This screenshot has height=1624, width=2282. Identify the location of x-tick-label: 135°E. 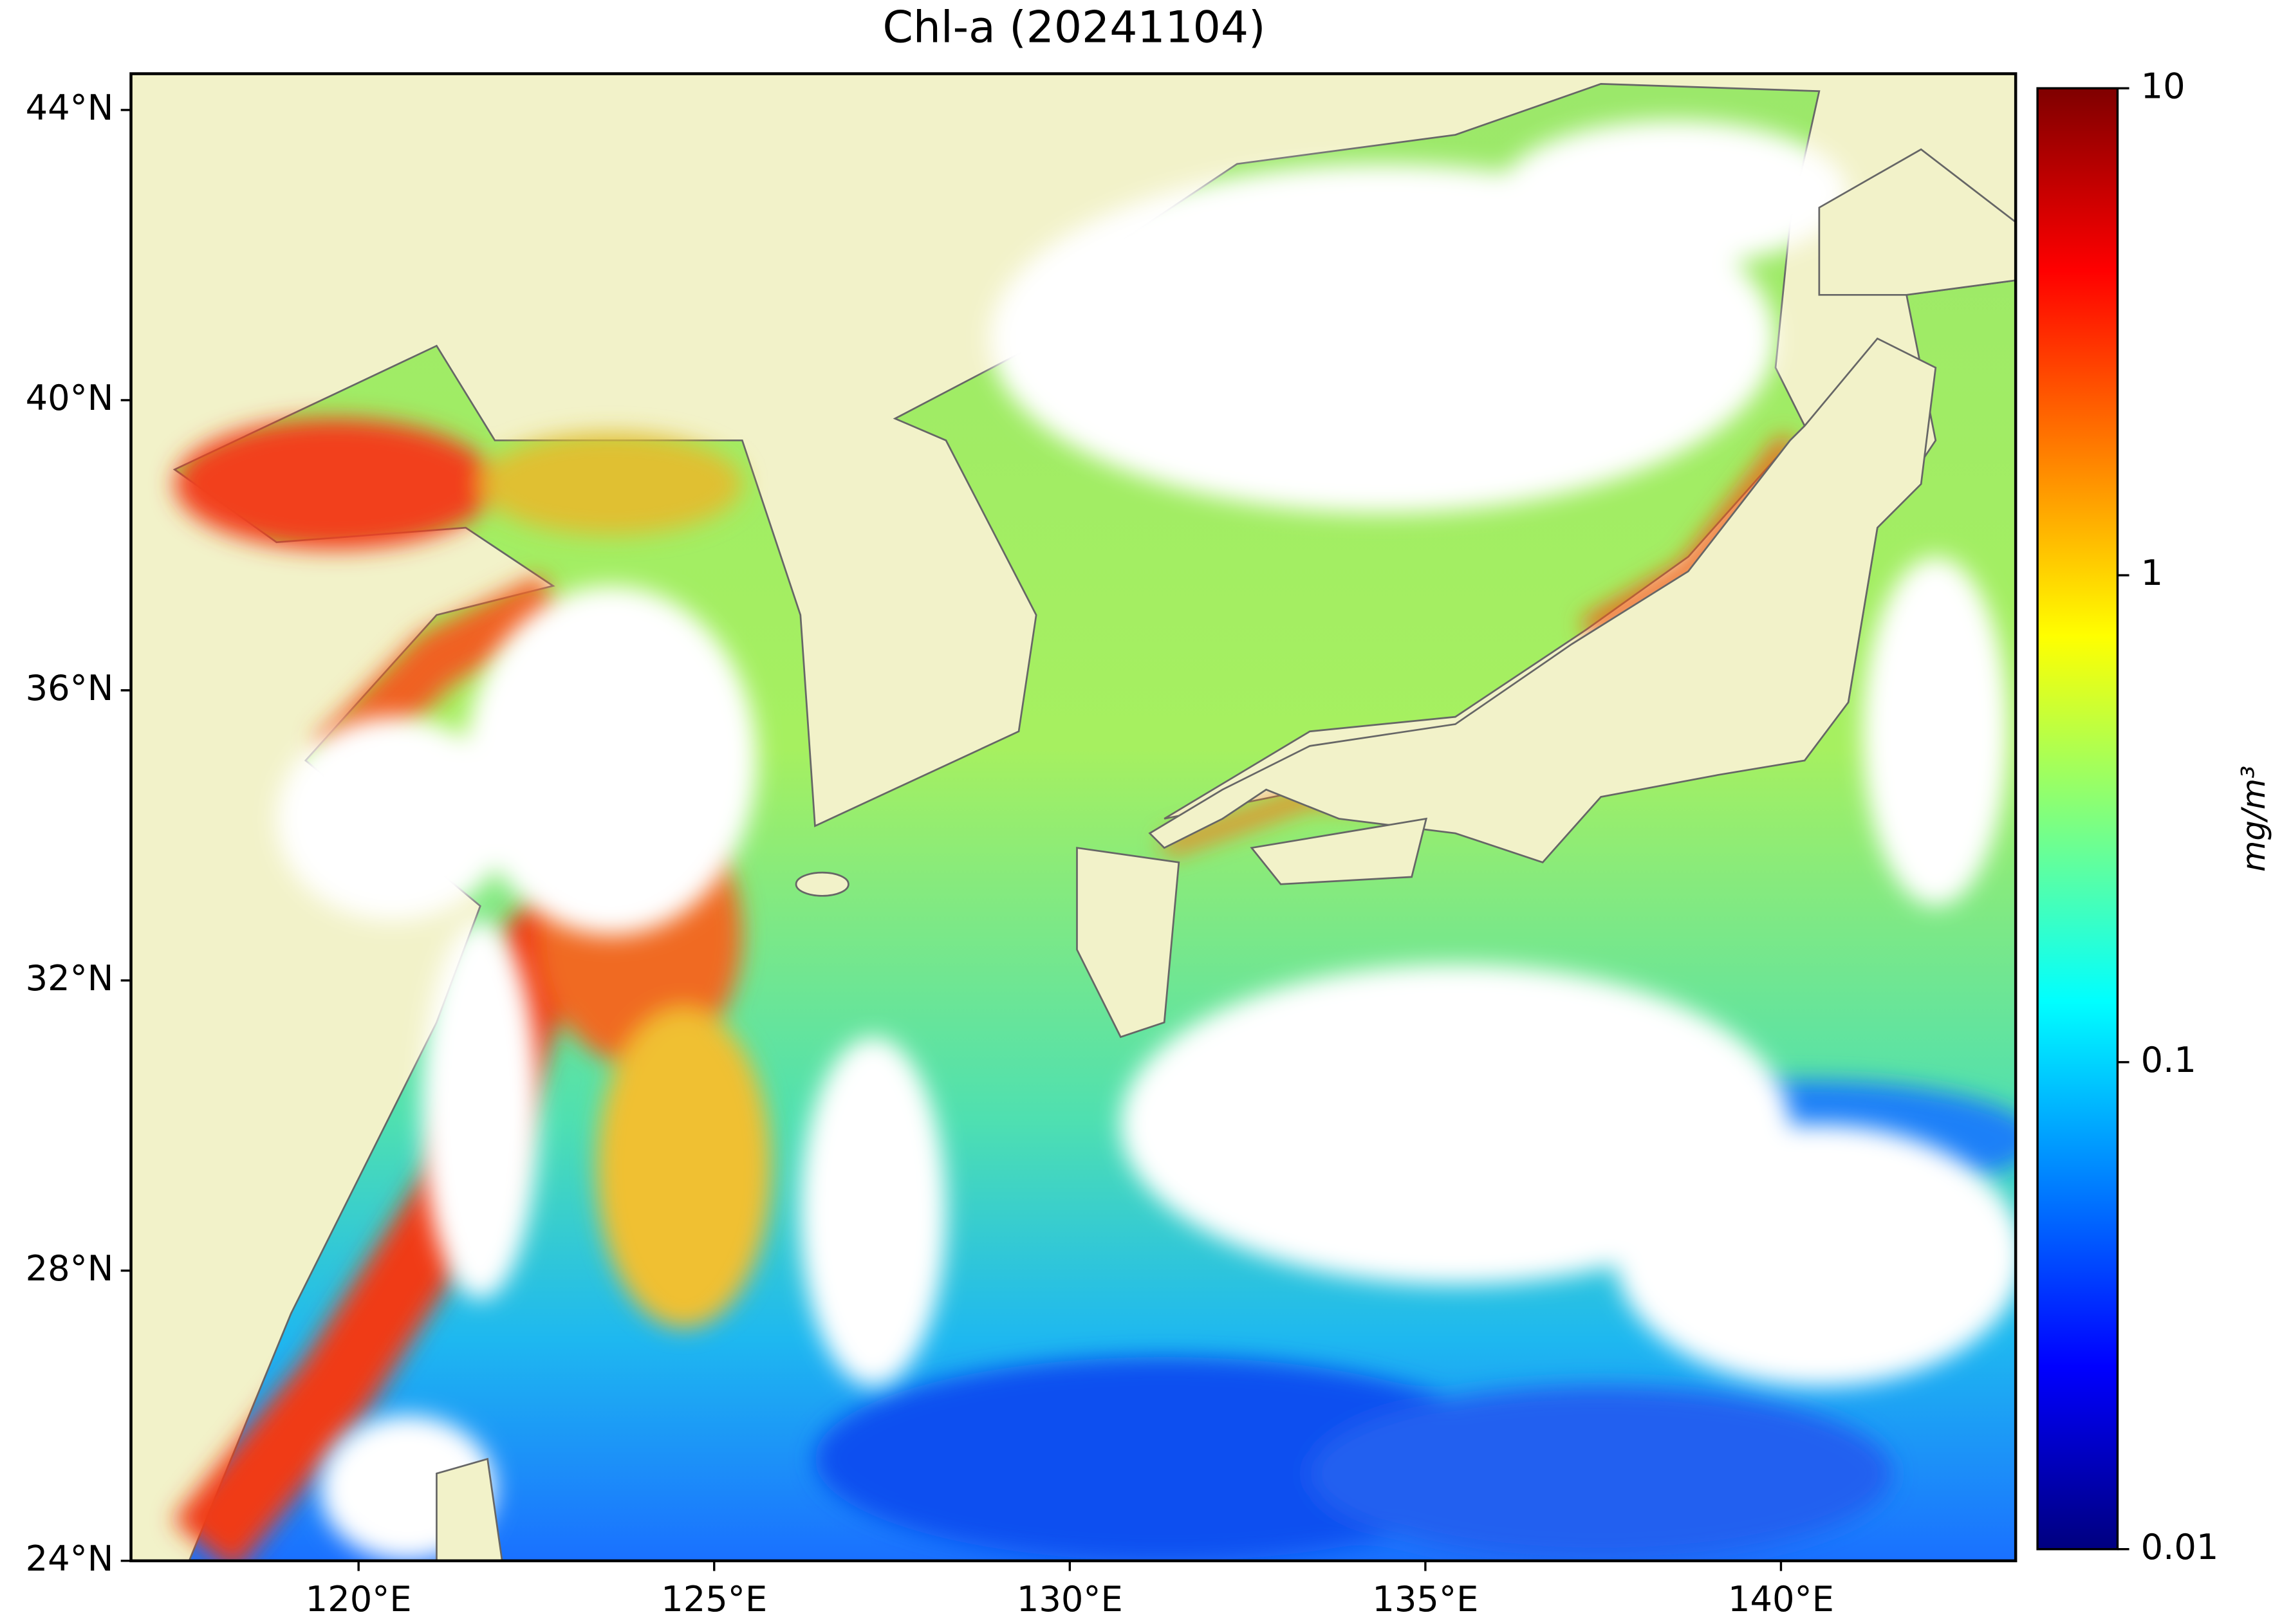
(1425, 1599).